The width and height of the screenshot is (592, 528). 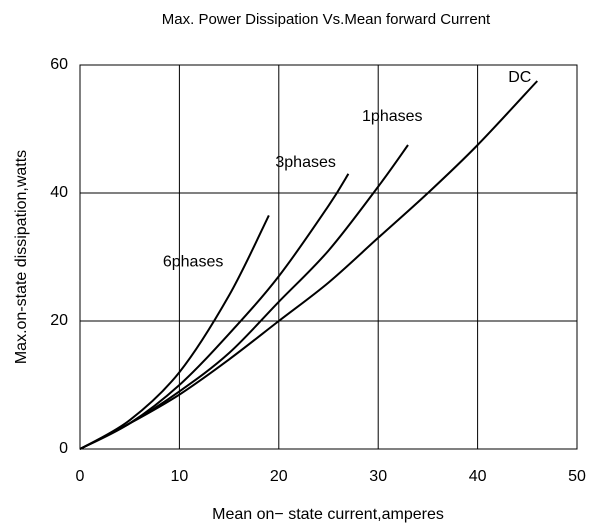 I want to click on line-series, so click(x=174, y=332).